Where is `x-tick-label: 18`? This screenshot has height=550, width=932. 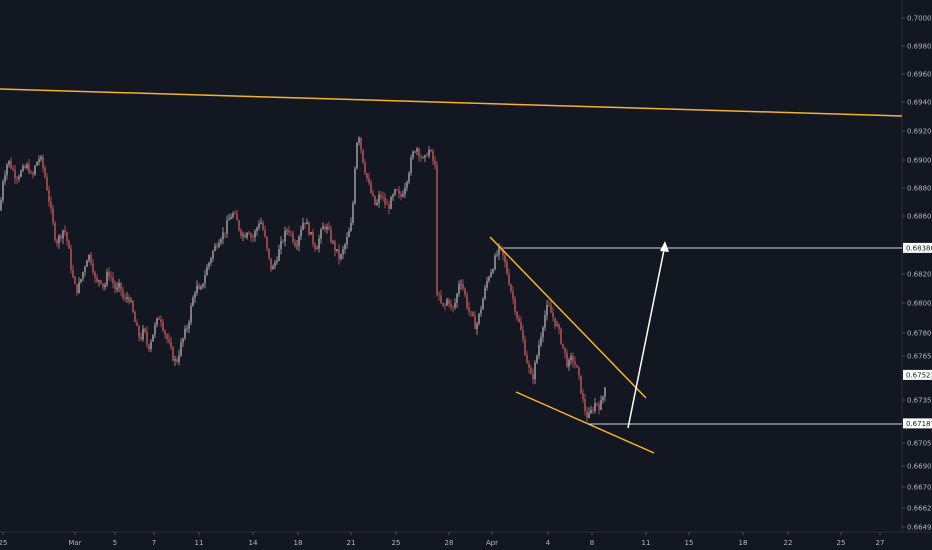 x-tick-label: 18 is located at coordinates (298, 543).